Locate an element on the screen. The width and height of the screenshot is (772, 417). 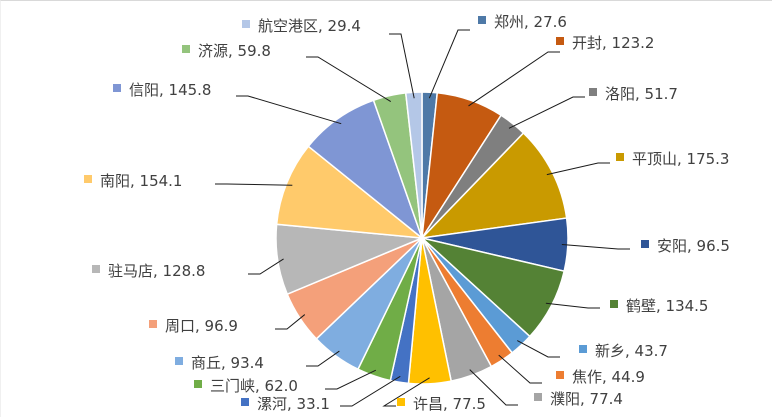
data-label: 许昌, 77.5 is located at coordinates (449, 404).